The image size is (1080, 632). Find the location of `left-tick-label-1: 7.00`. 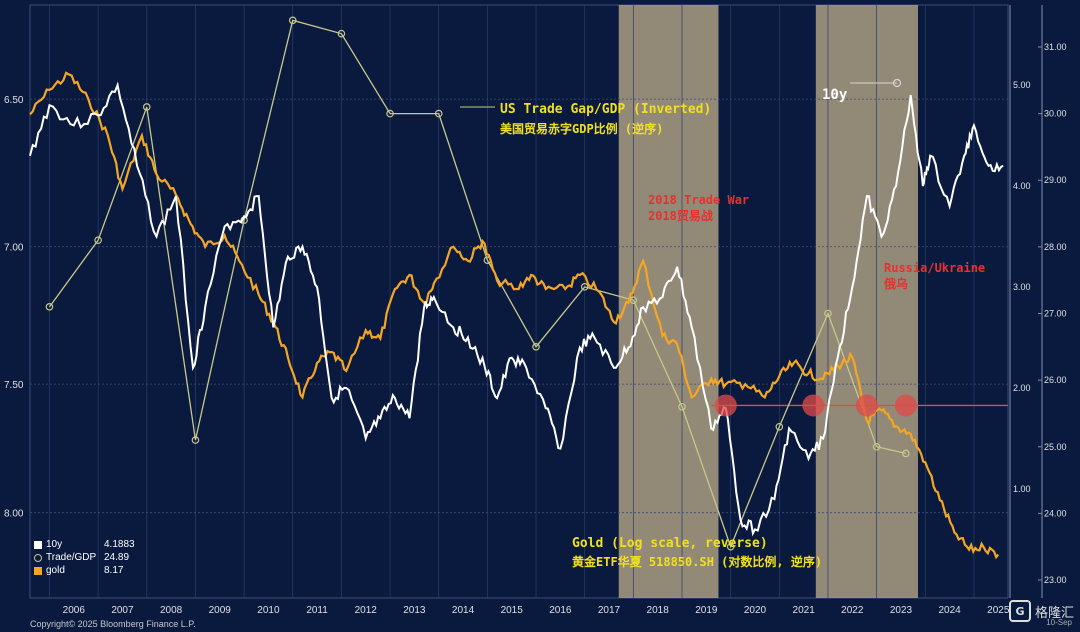

left-tick-label-1: 7.00 is located at coordinates (14, 248).